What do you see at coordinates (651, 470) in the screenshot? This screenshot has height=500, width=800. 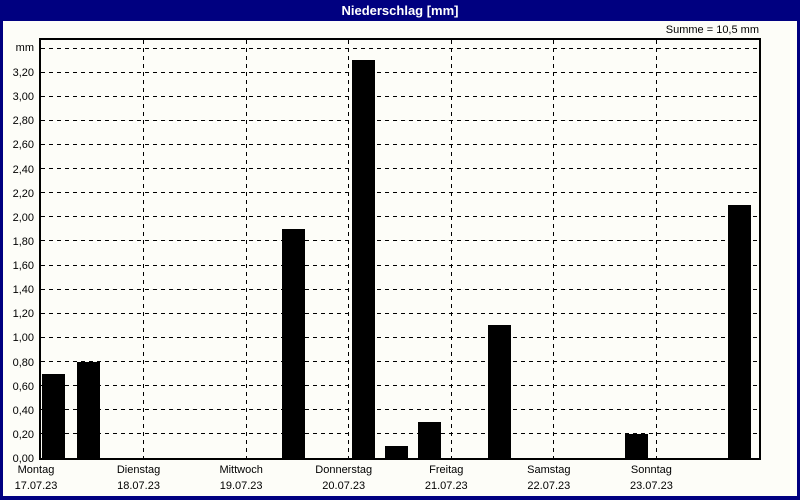 I see `day-name-label: Sonntag` at bounding box center [651, 470].